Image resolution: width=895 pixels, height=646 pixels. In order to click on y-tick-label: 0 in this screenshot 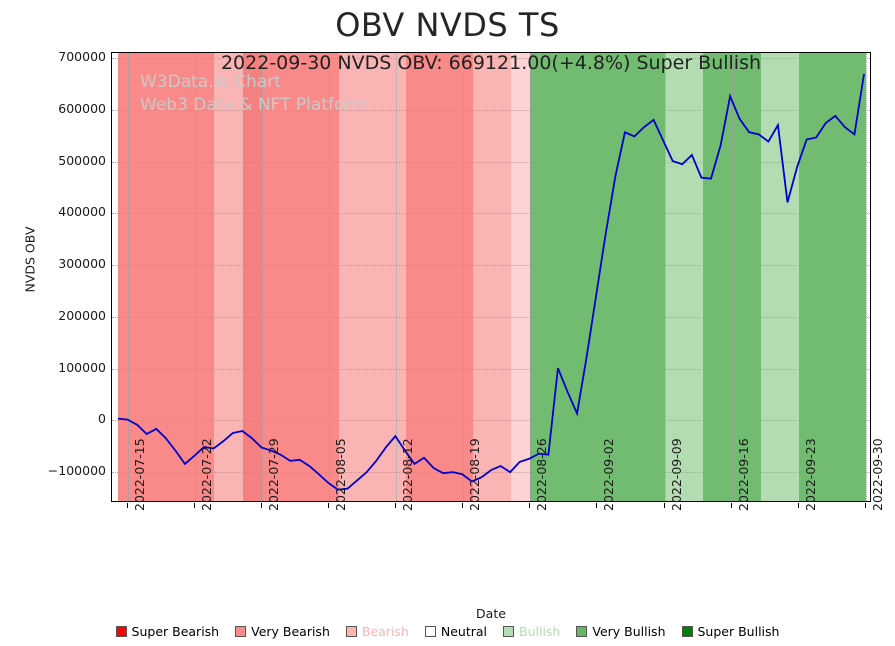, I will do `click(102, 419)`.